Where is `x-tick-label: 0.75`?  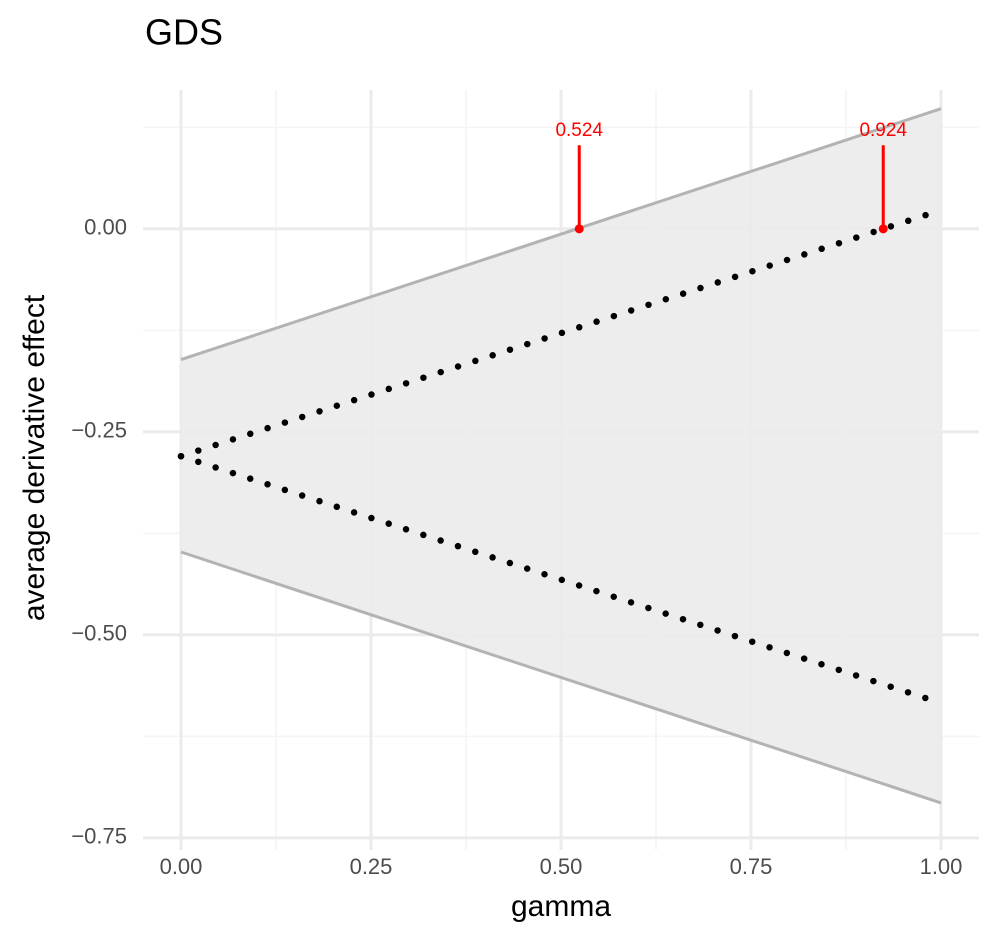
x-tick-label: 0.75 is located at coordinates (751, 866).